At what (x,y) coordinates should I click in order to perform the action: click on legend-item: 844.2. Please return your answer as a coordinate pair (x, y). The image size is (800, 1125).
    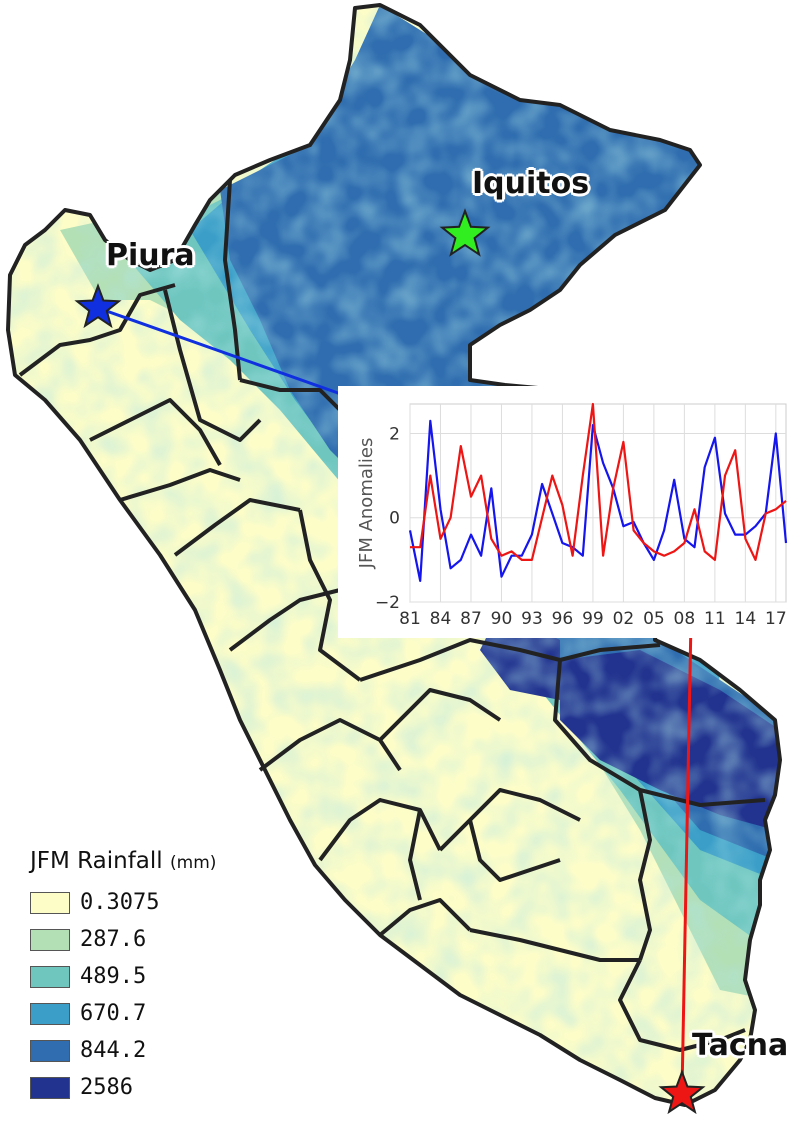
    Looking at the image, I should click on (123, 1050).